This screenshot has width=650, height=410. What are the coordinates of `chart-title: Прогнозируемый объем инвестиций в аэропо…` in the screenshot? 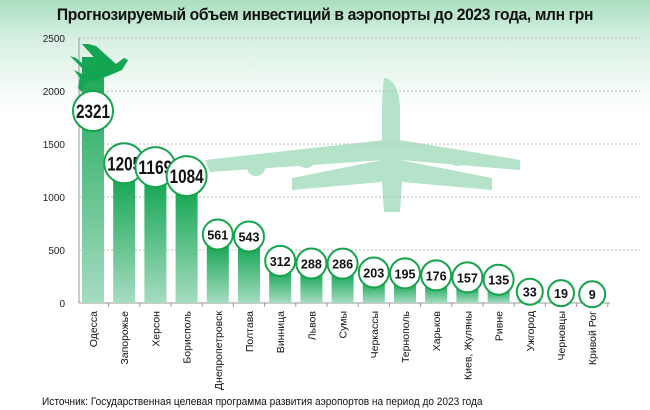 It's located at (325, 14).